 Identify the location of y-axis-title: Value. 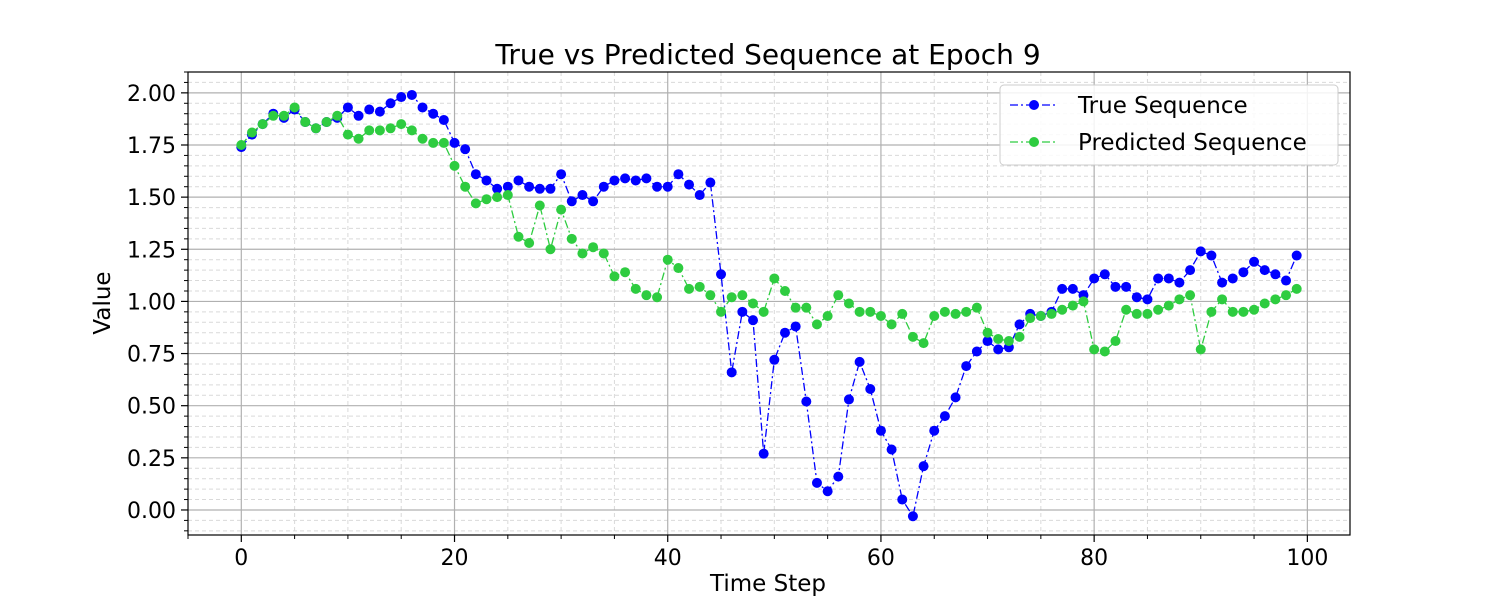
(103, 302).